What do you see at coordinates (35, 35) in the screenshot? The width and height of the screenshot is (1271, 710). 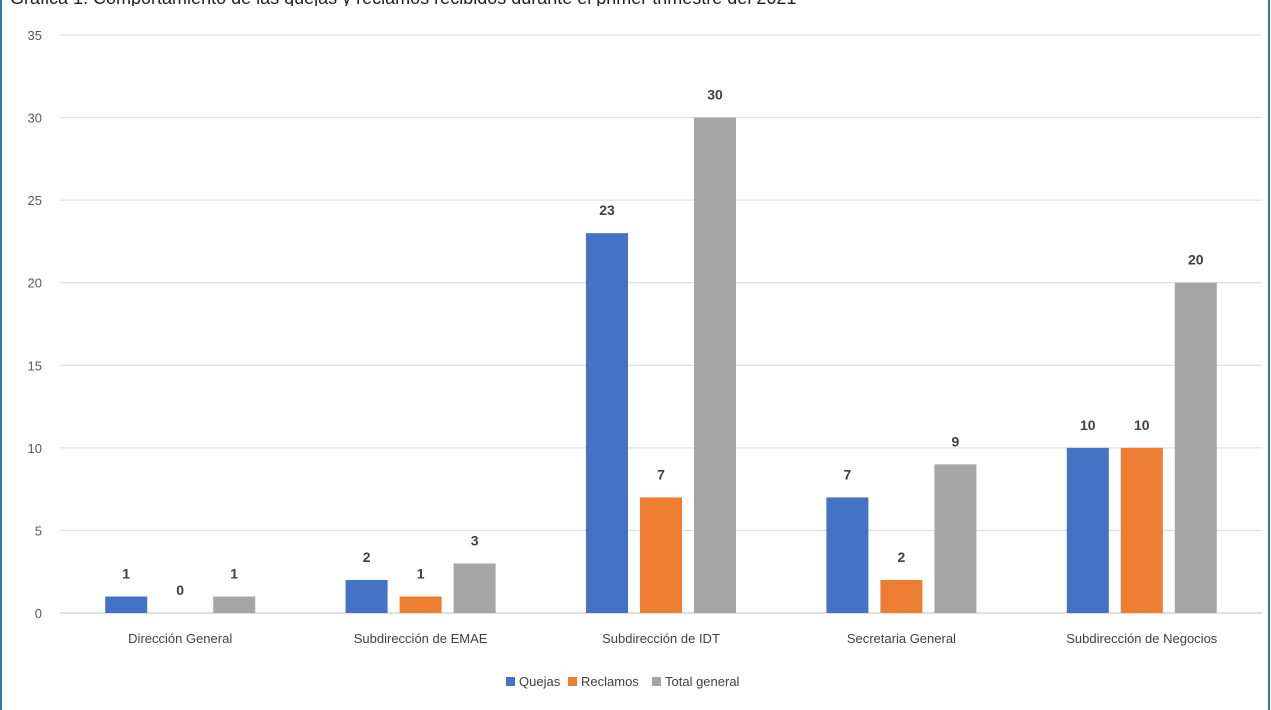 I see `y-tick-label-35: 35` at bounding box center [35, 35].